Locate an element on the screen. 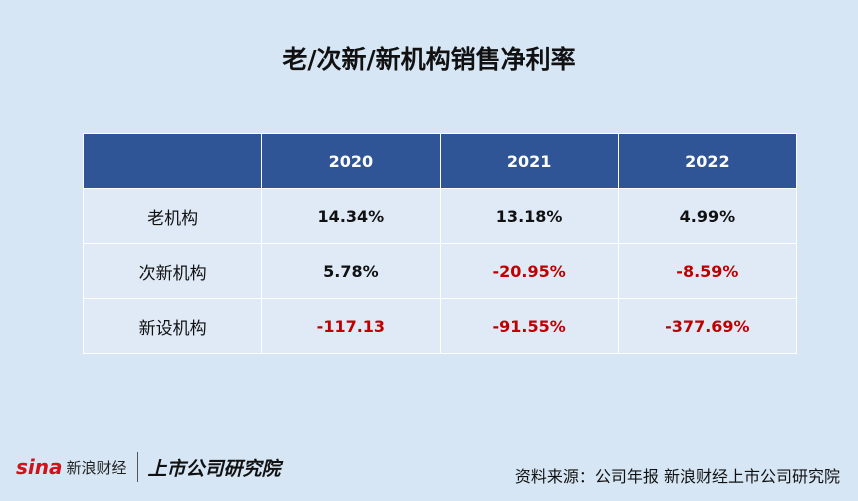  cell: 13.18% is located at coordinates (529, 216).